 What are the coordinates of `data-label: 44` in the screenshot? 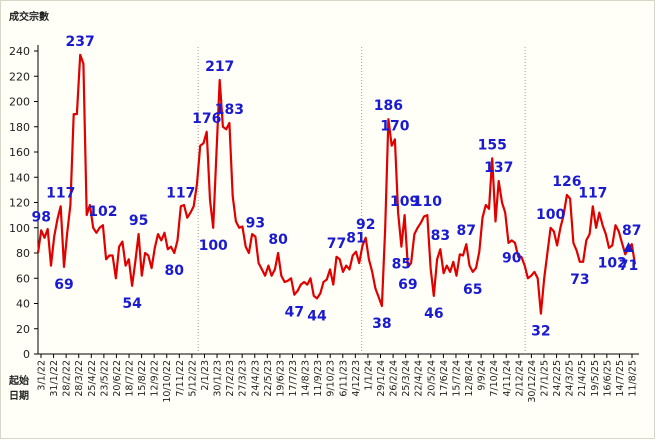 It's located at (317, 316).